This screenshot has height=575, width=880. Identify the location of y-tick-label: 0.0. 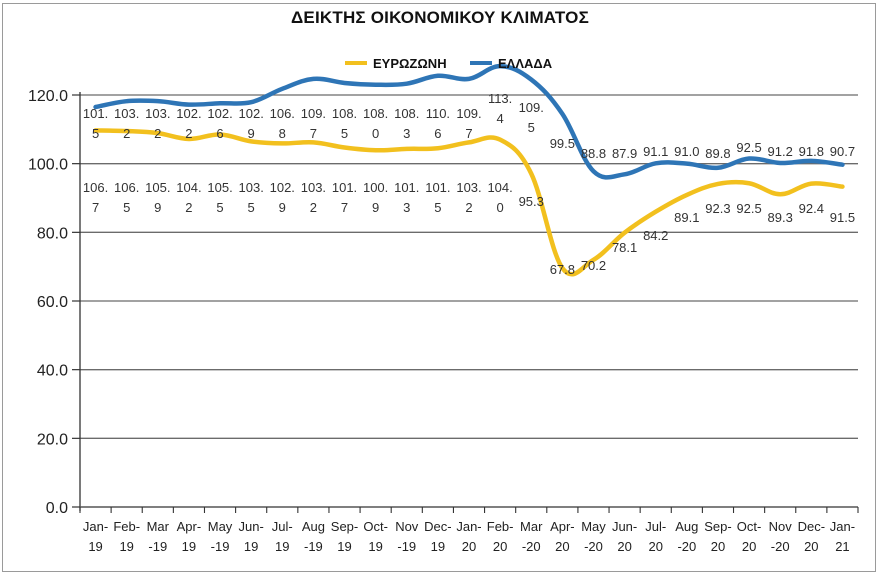
(57, 508).